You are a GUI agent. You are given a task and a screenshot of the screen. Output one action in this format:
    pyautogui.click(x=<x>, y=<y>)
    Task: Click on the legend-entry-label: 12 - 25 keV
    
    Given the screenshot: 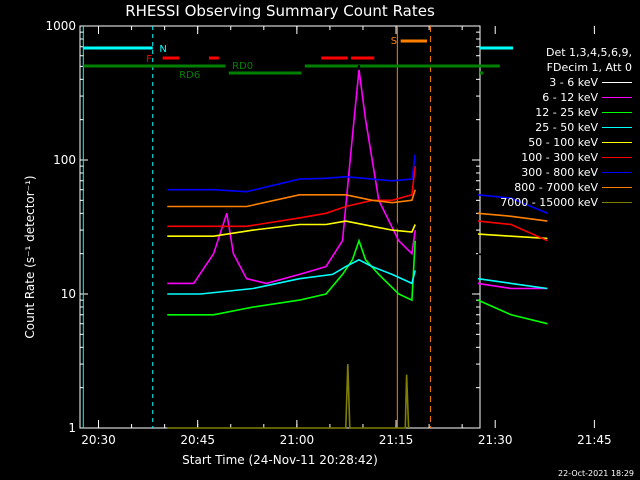 What is the action you would take?
    pyautogui.click(x=566, y=112)
    